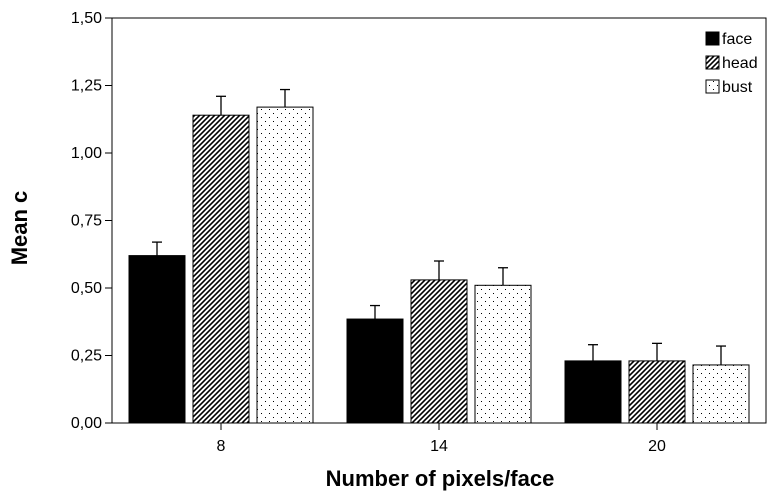 Image resolution: width=780 pixels, height=497 pixels. I want to click on y-axis: 0,00 0,25 0,50 0,75 1,00 1,25 1,50, so click(91, 221).